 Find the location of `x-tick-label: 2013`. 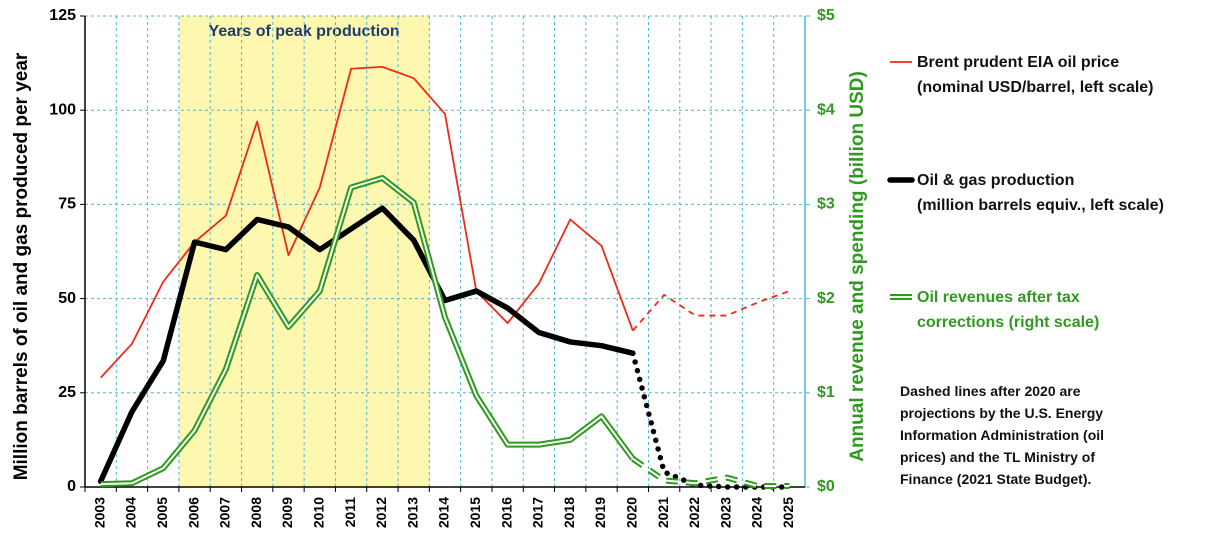

x-tick-label: 2013 is located at coordinates (412, 512).